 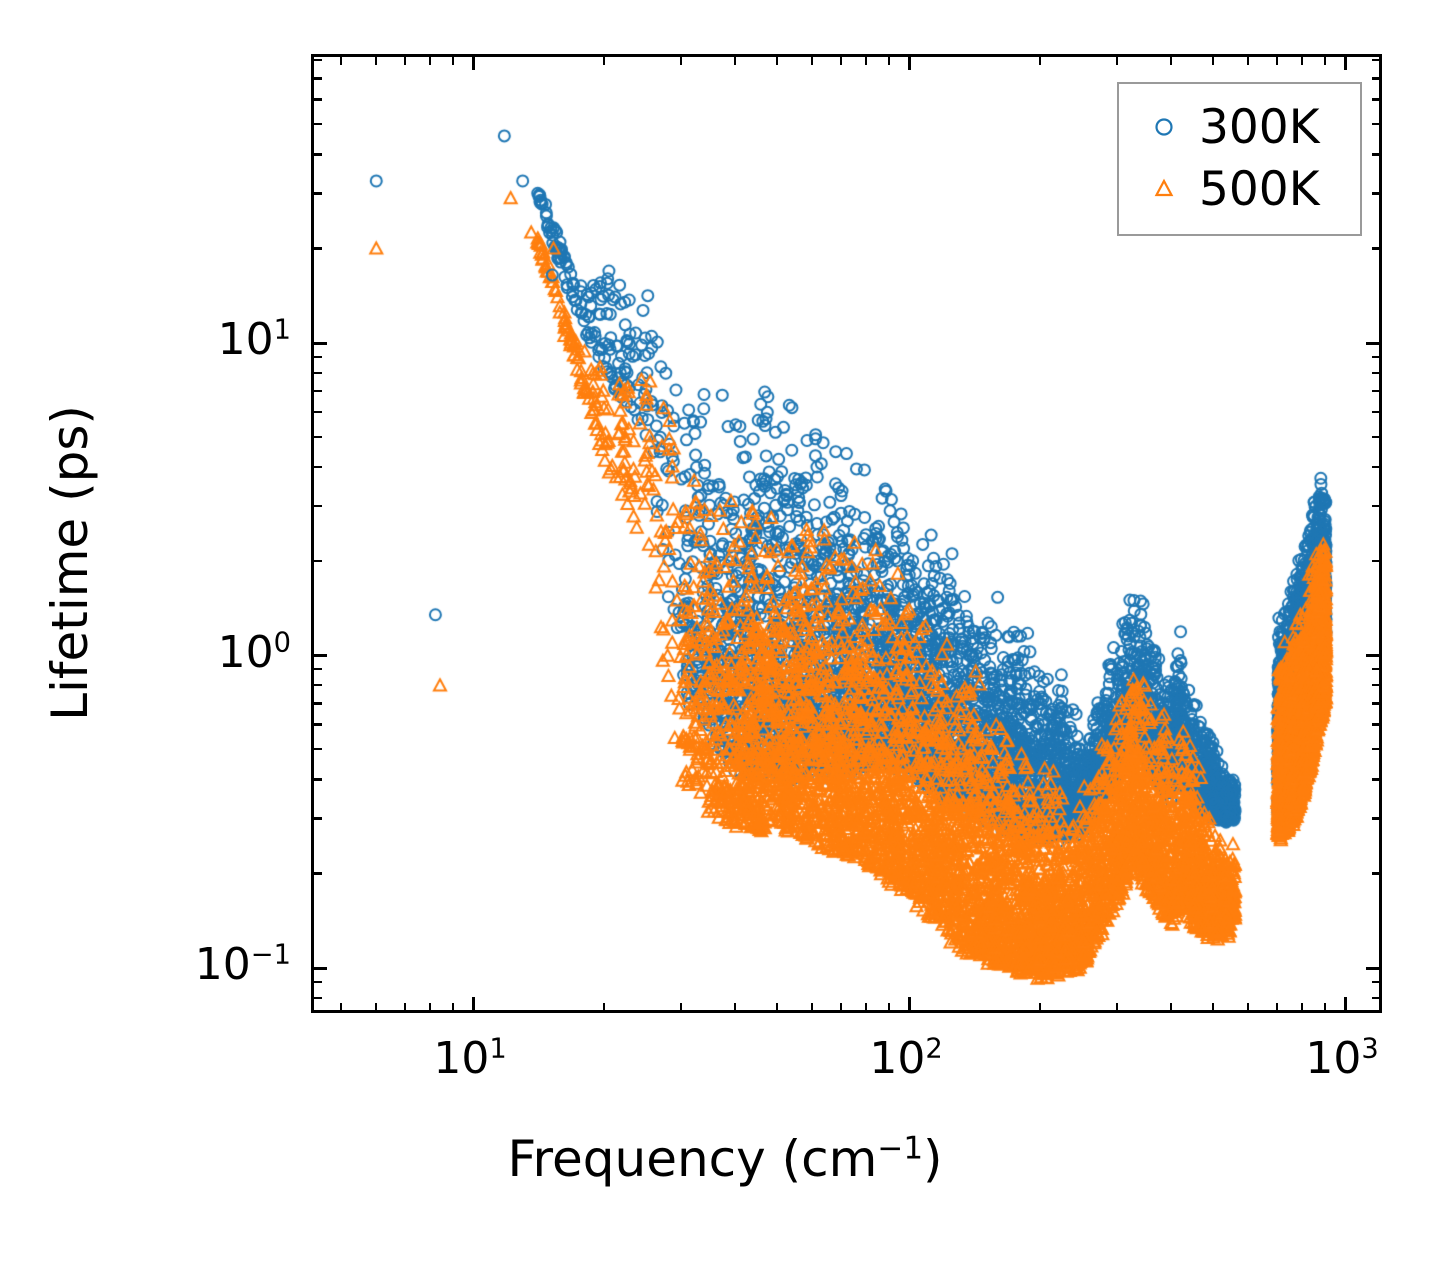 I want to click on x-tick-label: 102, so click(x=906, y=1058).